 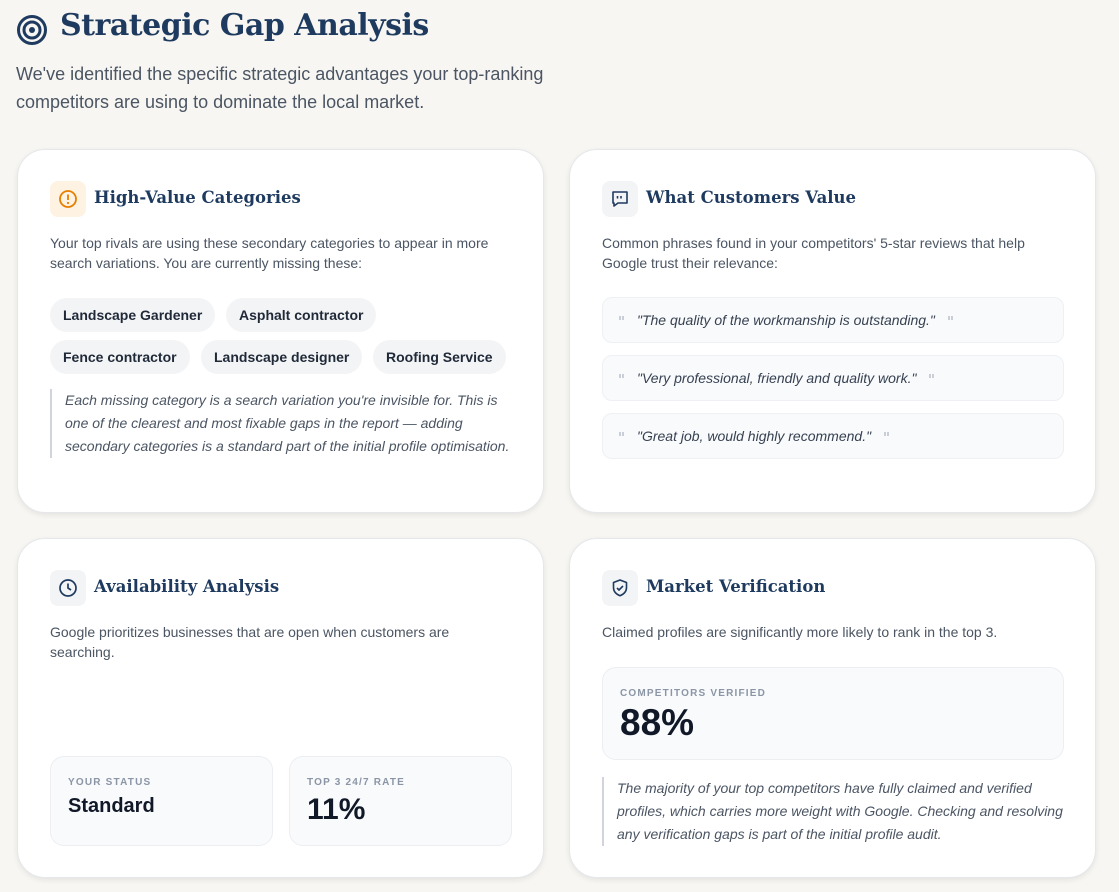 What do you see at coordinates (32, 30) in the screenshot?
I see `target-icon` at bounding box center [32, 30].